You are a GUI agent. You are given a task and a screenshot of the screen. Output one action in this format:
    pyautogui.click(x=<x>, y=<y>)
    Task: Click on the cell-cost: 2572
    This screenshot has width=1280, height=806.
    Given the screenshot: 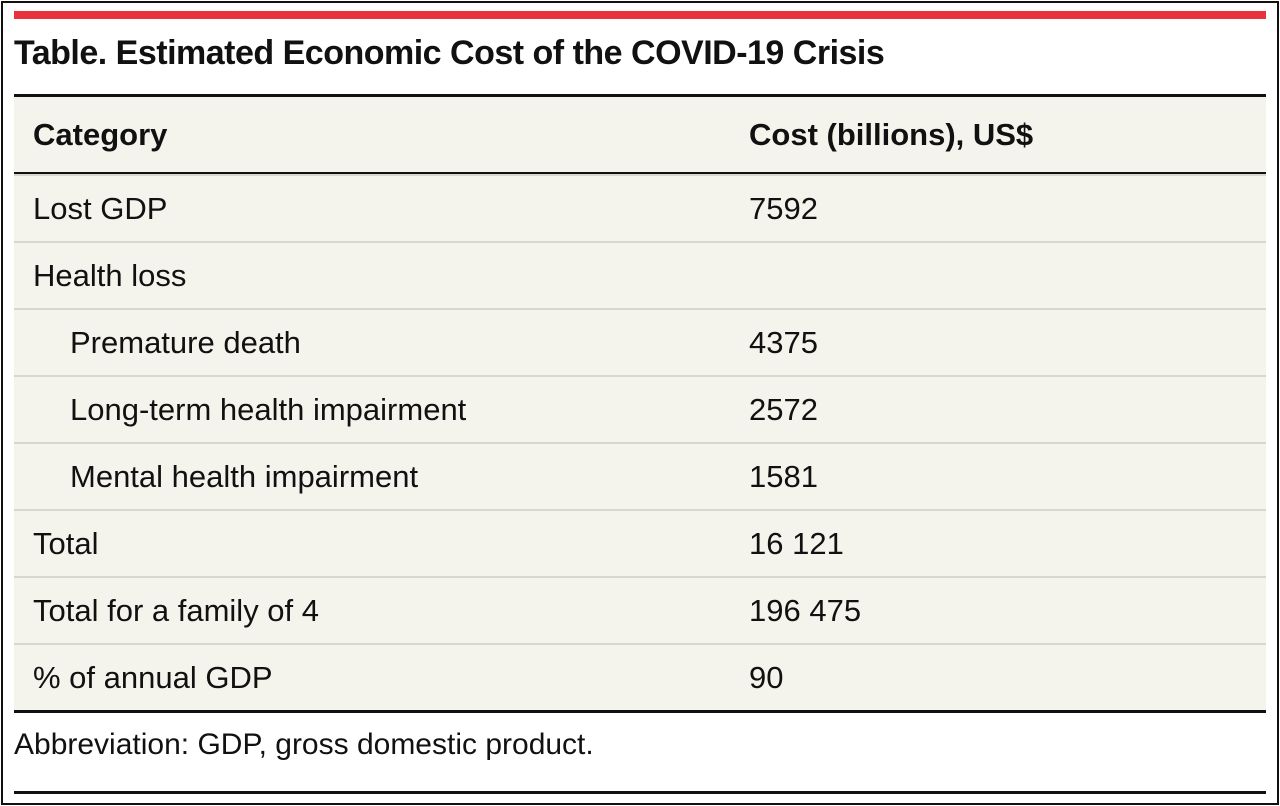 What is the action you would take?
    pyautogui.click(x=783, y=409)
    